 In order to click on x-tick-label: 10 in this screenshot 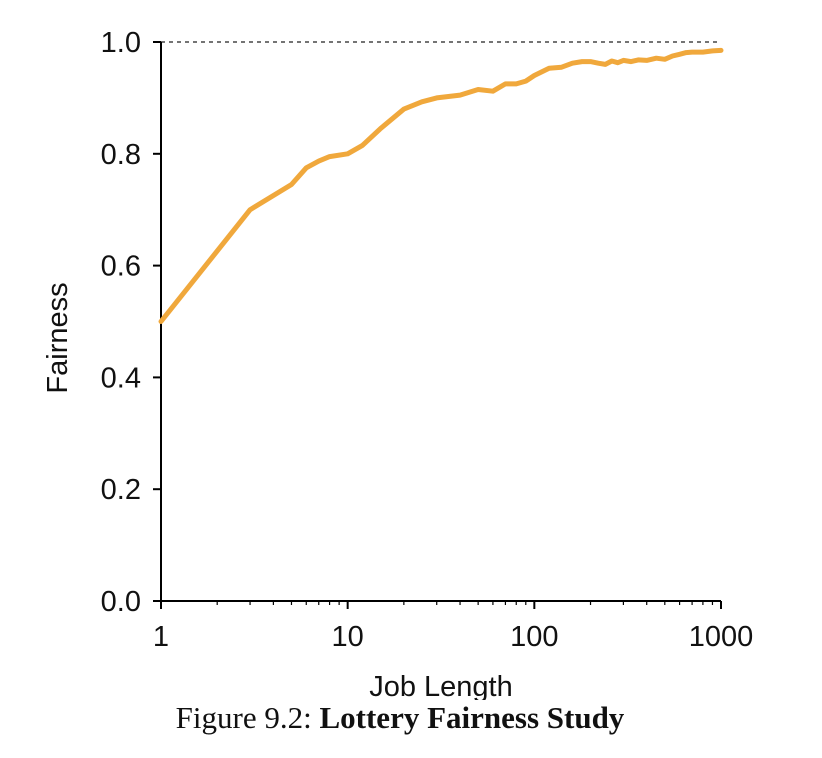, I will do `click(348, 637)`.